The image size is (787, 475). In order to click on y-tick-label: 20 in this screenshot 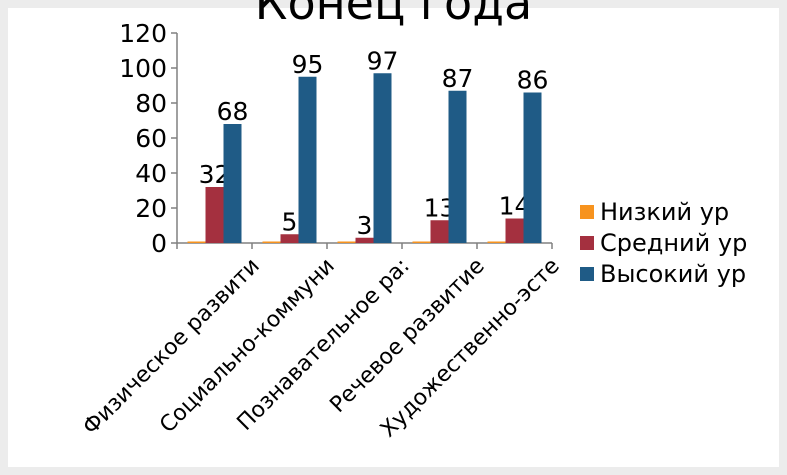, I will do `click(151, 208)`.